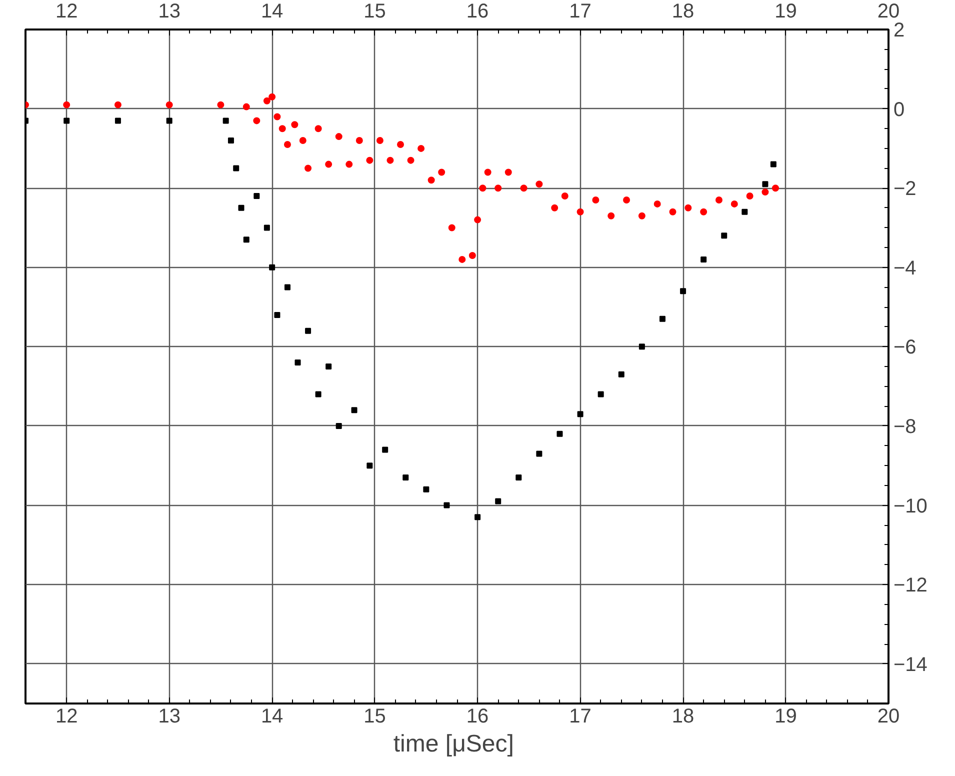 The width and height of the screenshot is (955, 776). Describe the element at coordinates (169, 717) in the screenshot. I see `x-tick-label: 13` at that location.